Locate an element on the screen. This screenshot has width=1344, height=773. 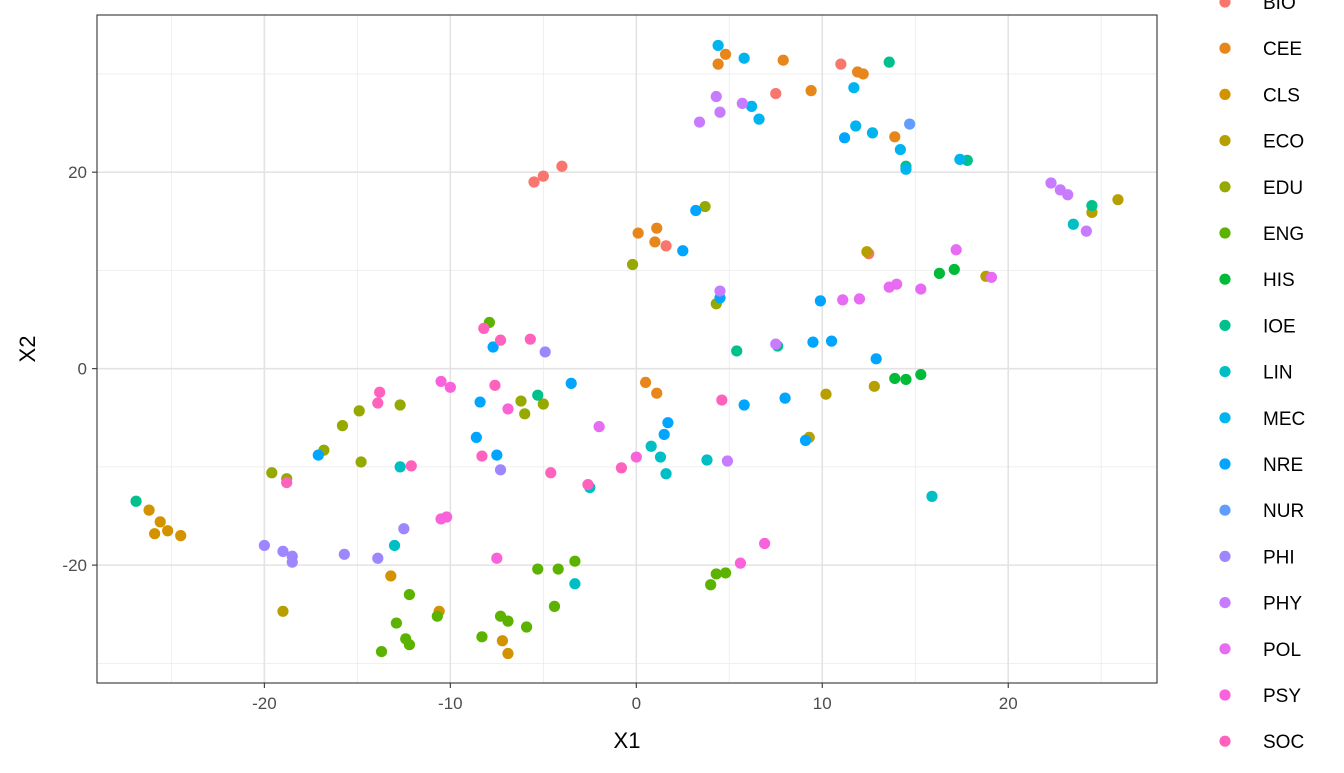
data-point-phi is located at coordinates (344, 554).